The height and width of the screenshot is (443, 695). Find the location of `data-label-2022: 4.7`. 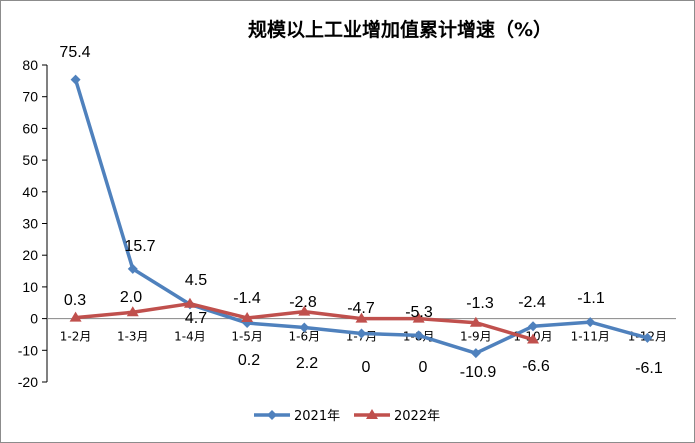

data-label-2022: 4.7 is located at coordinates (196, 318).